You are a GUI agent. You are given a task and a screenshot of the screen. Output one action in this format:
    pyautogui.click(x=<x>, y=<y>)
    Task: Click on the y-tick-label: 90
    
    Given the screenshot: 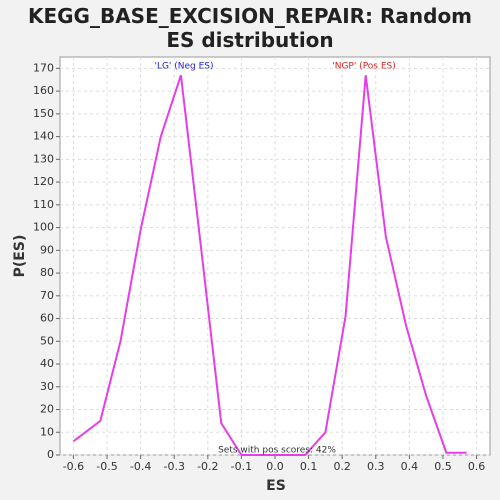 What is the action you would take?
    pyautogui.click(x=47, y=249)
    